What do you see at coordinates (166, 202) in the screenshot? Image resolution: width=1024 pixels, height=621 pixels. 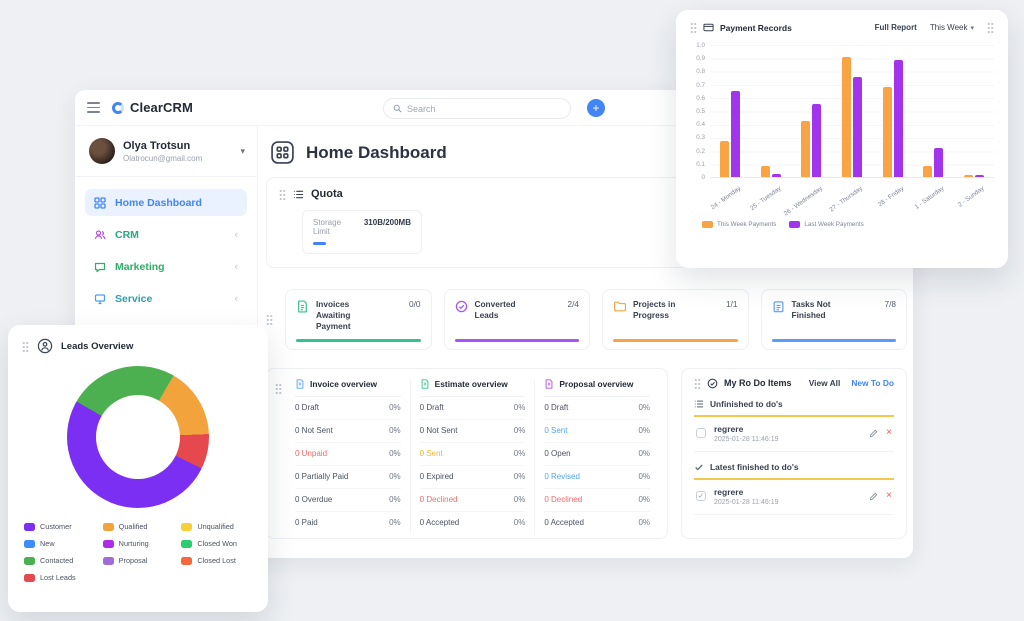 I see `sidebar-item-home-dashboard: Home Dashboard` at bounding box center [166, 202].